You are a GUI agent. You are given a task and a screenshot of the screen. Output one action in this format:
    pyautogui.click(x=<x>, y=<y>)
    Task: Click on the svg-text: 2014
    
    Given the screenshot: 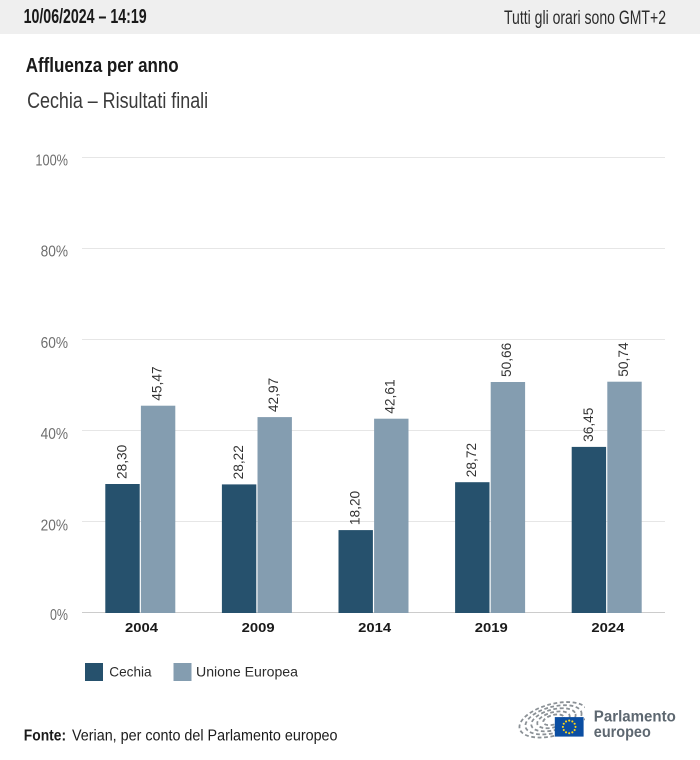 What is the action you would take?
    pyautogui.click(x=375, y=627)
    